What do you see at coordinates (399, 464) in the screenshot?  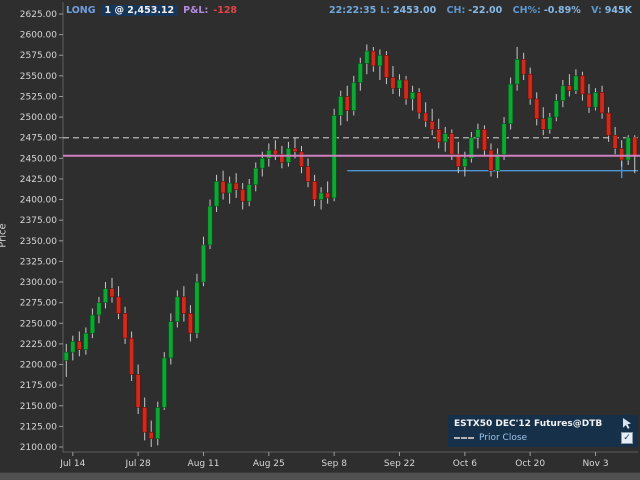 I see `x-tick-label: Sep 22` at bounding box center [399, 464].